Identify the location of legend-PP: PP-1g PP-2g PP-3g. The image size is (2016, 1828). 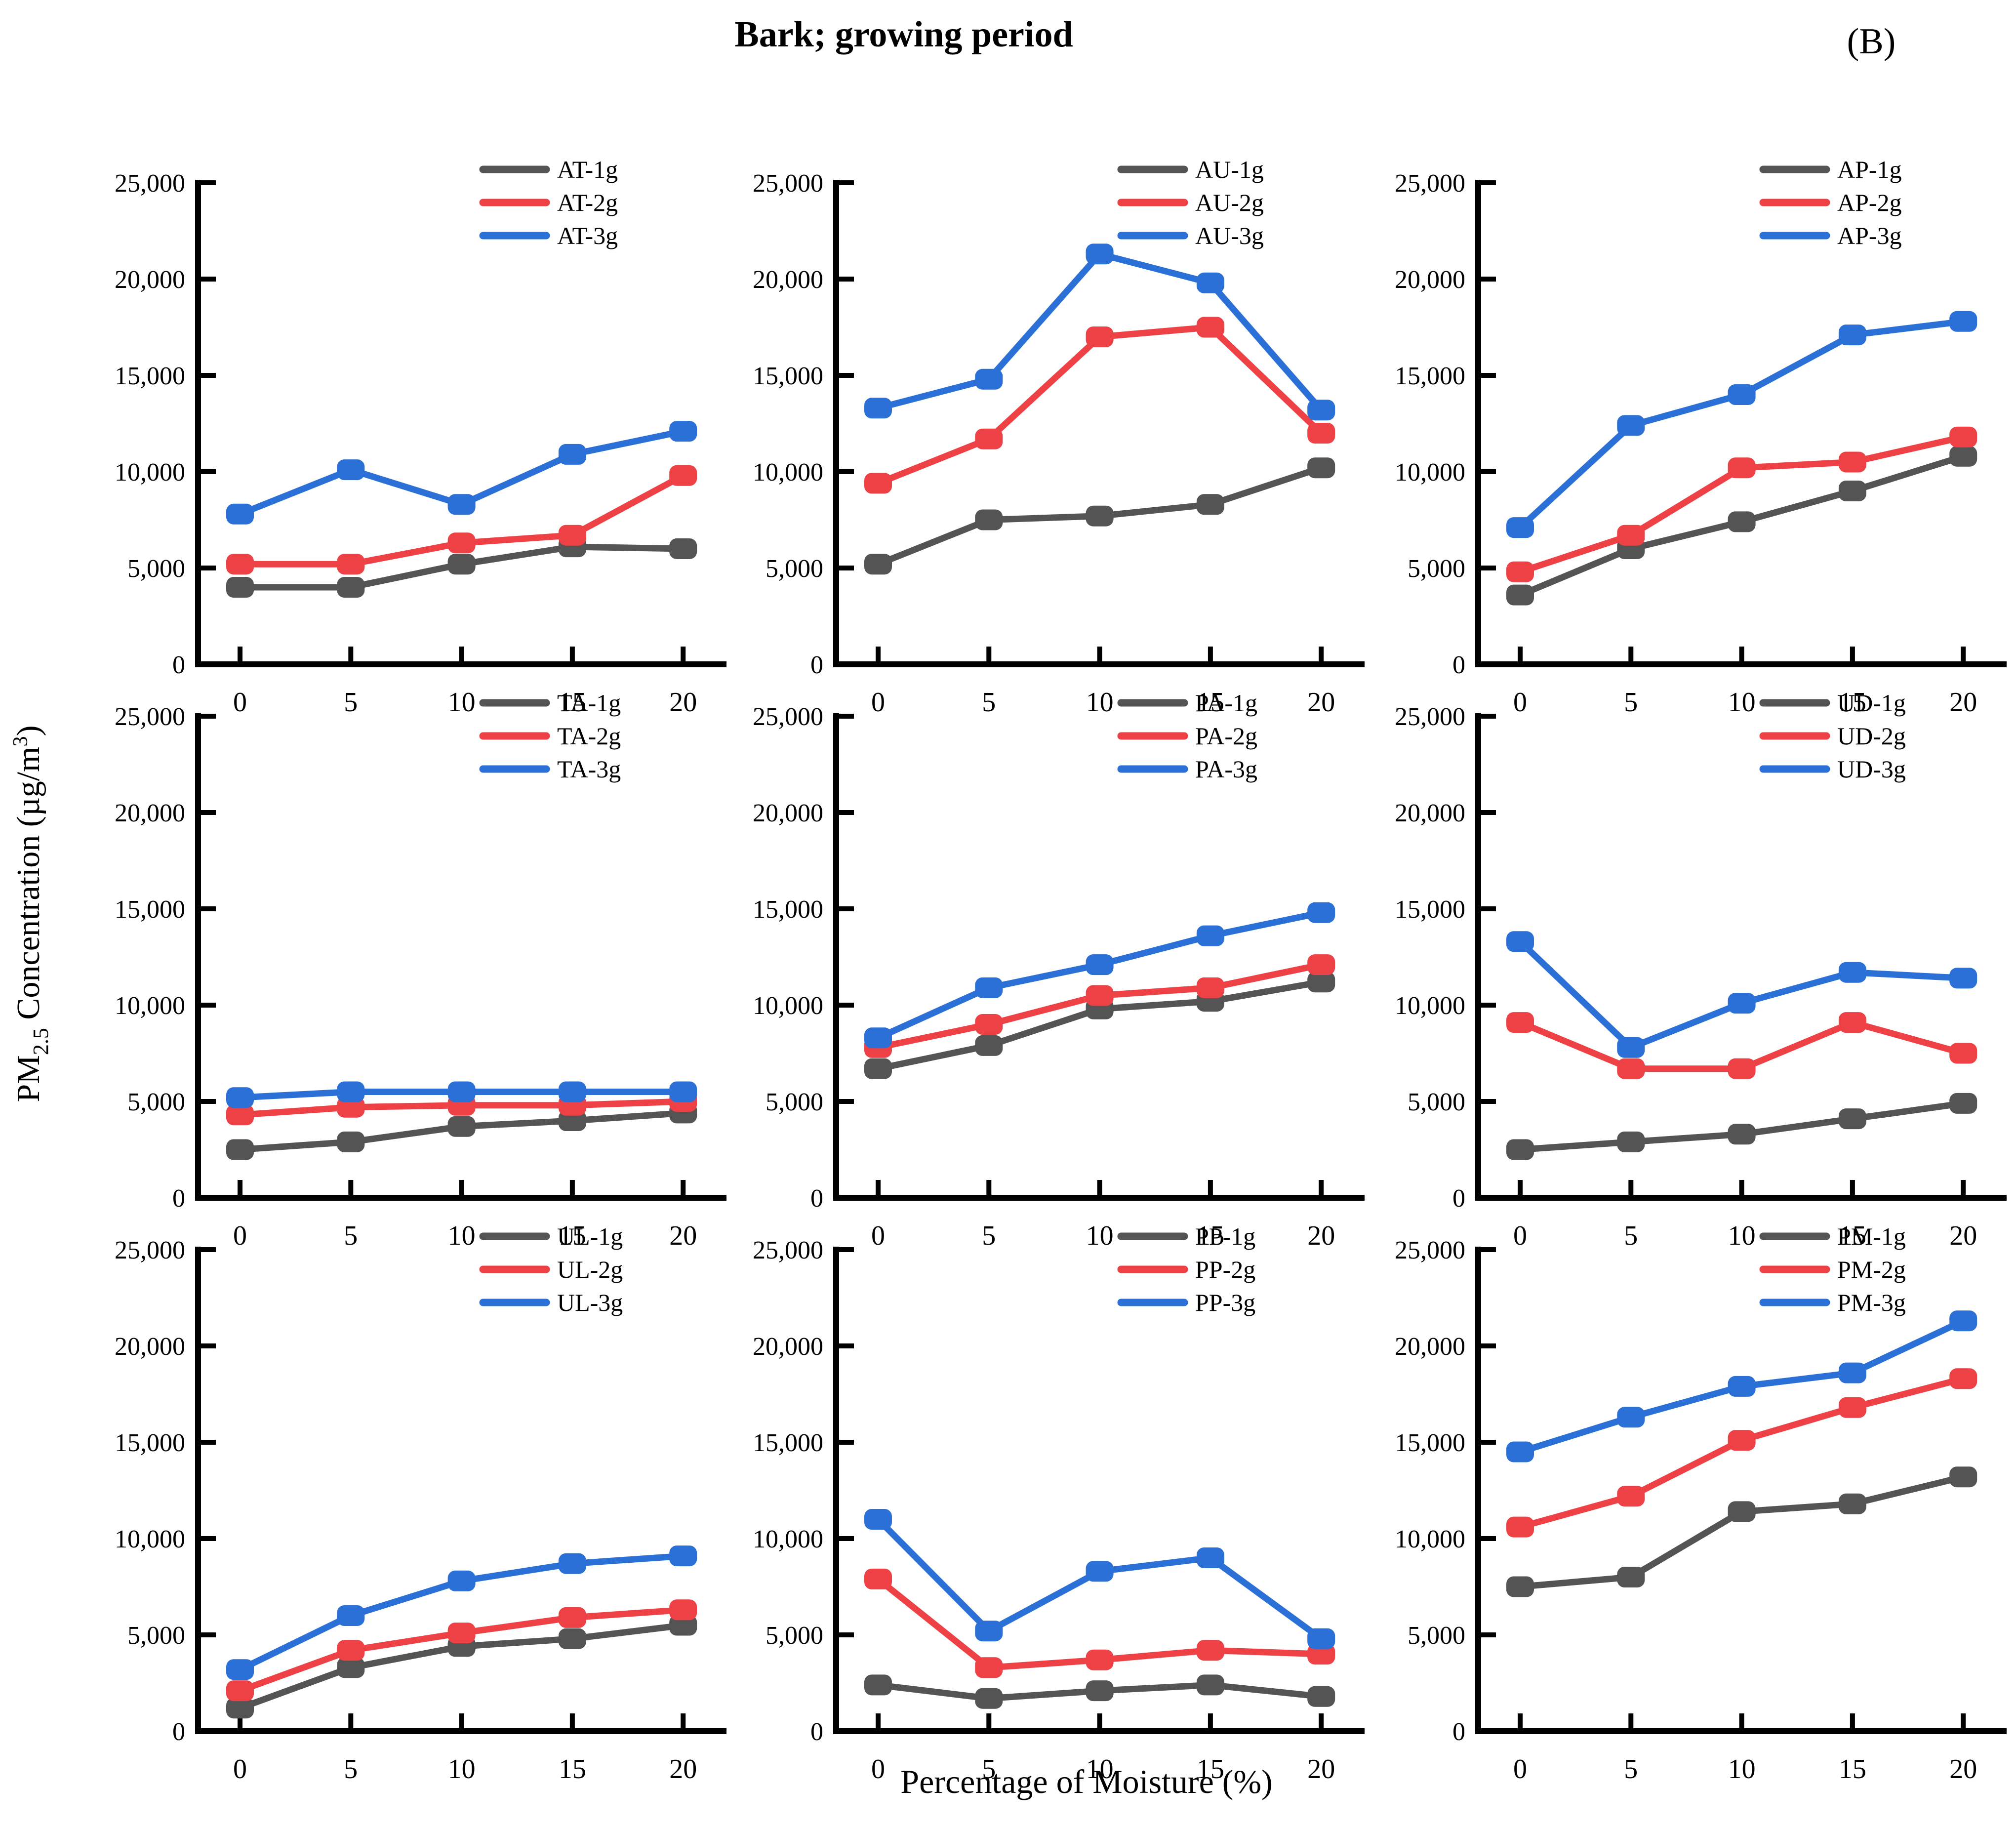
(1186, 1269).